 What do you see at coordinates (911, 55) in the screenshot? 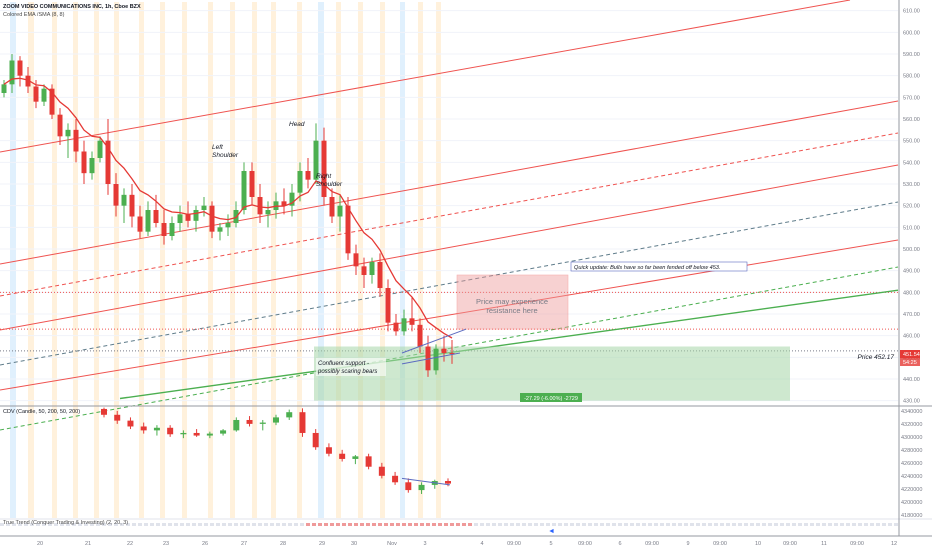
I see `price-tick: 590.00` at bounding box center [911, 55].